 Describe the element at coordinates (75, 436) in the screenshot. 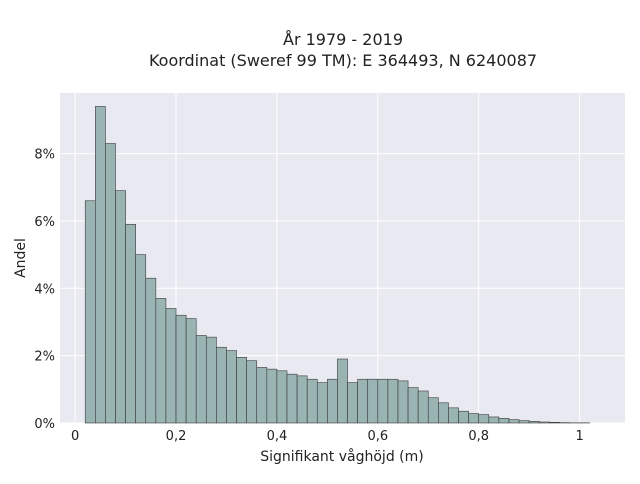

I see `x-tick-label: 0` at that location.